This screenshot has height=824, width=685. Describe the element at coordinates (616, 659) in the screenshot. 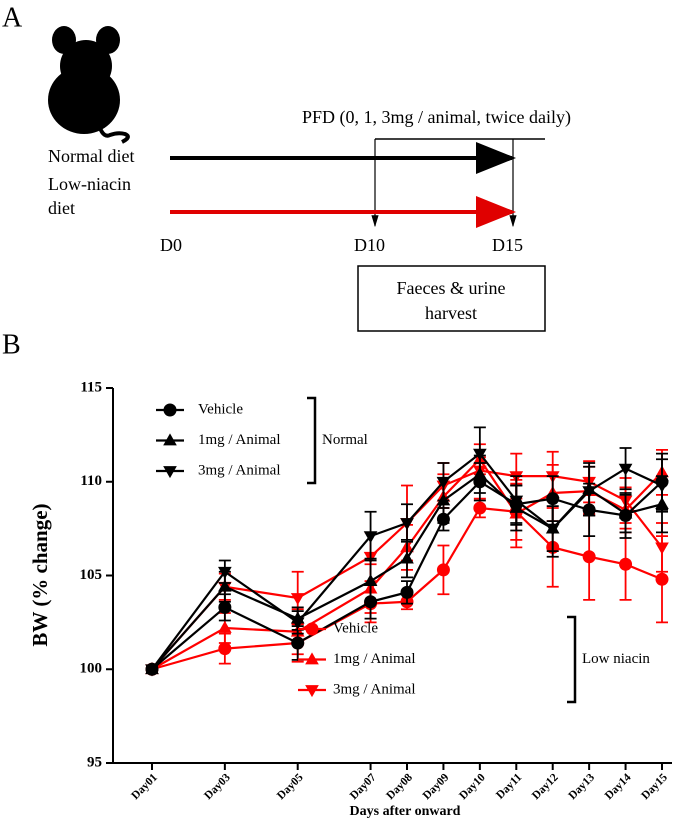

I see `legend-group-label: Low niacin` at that location.